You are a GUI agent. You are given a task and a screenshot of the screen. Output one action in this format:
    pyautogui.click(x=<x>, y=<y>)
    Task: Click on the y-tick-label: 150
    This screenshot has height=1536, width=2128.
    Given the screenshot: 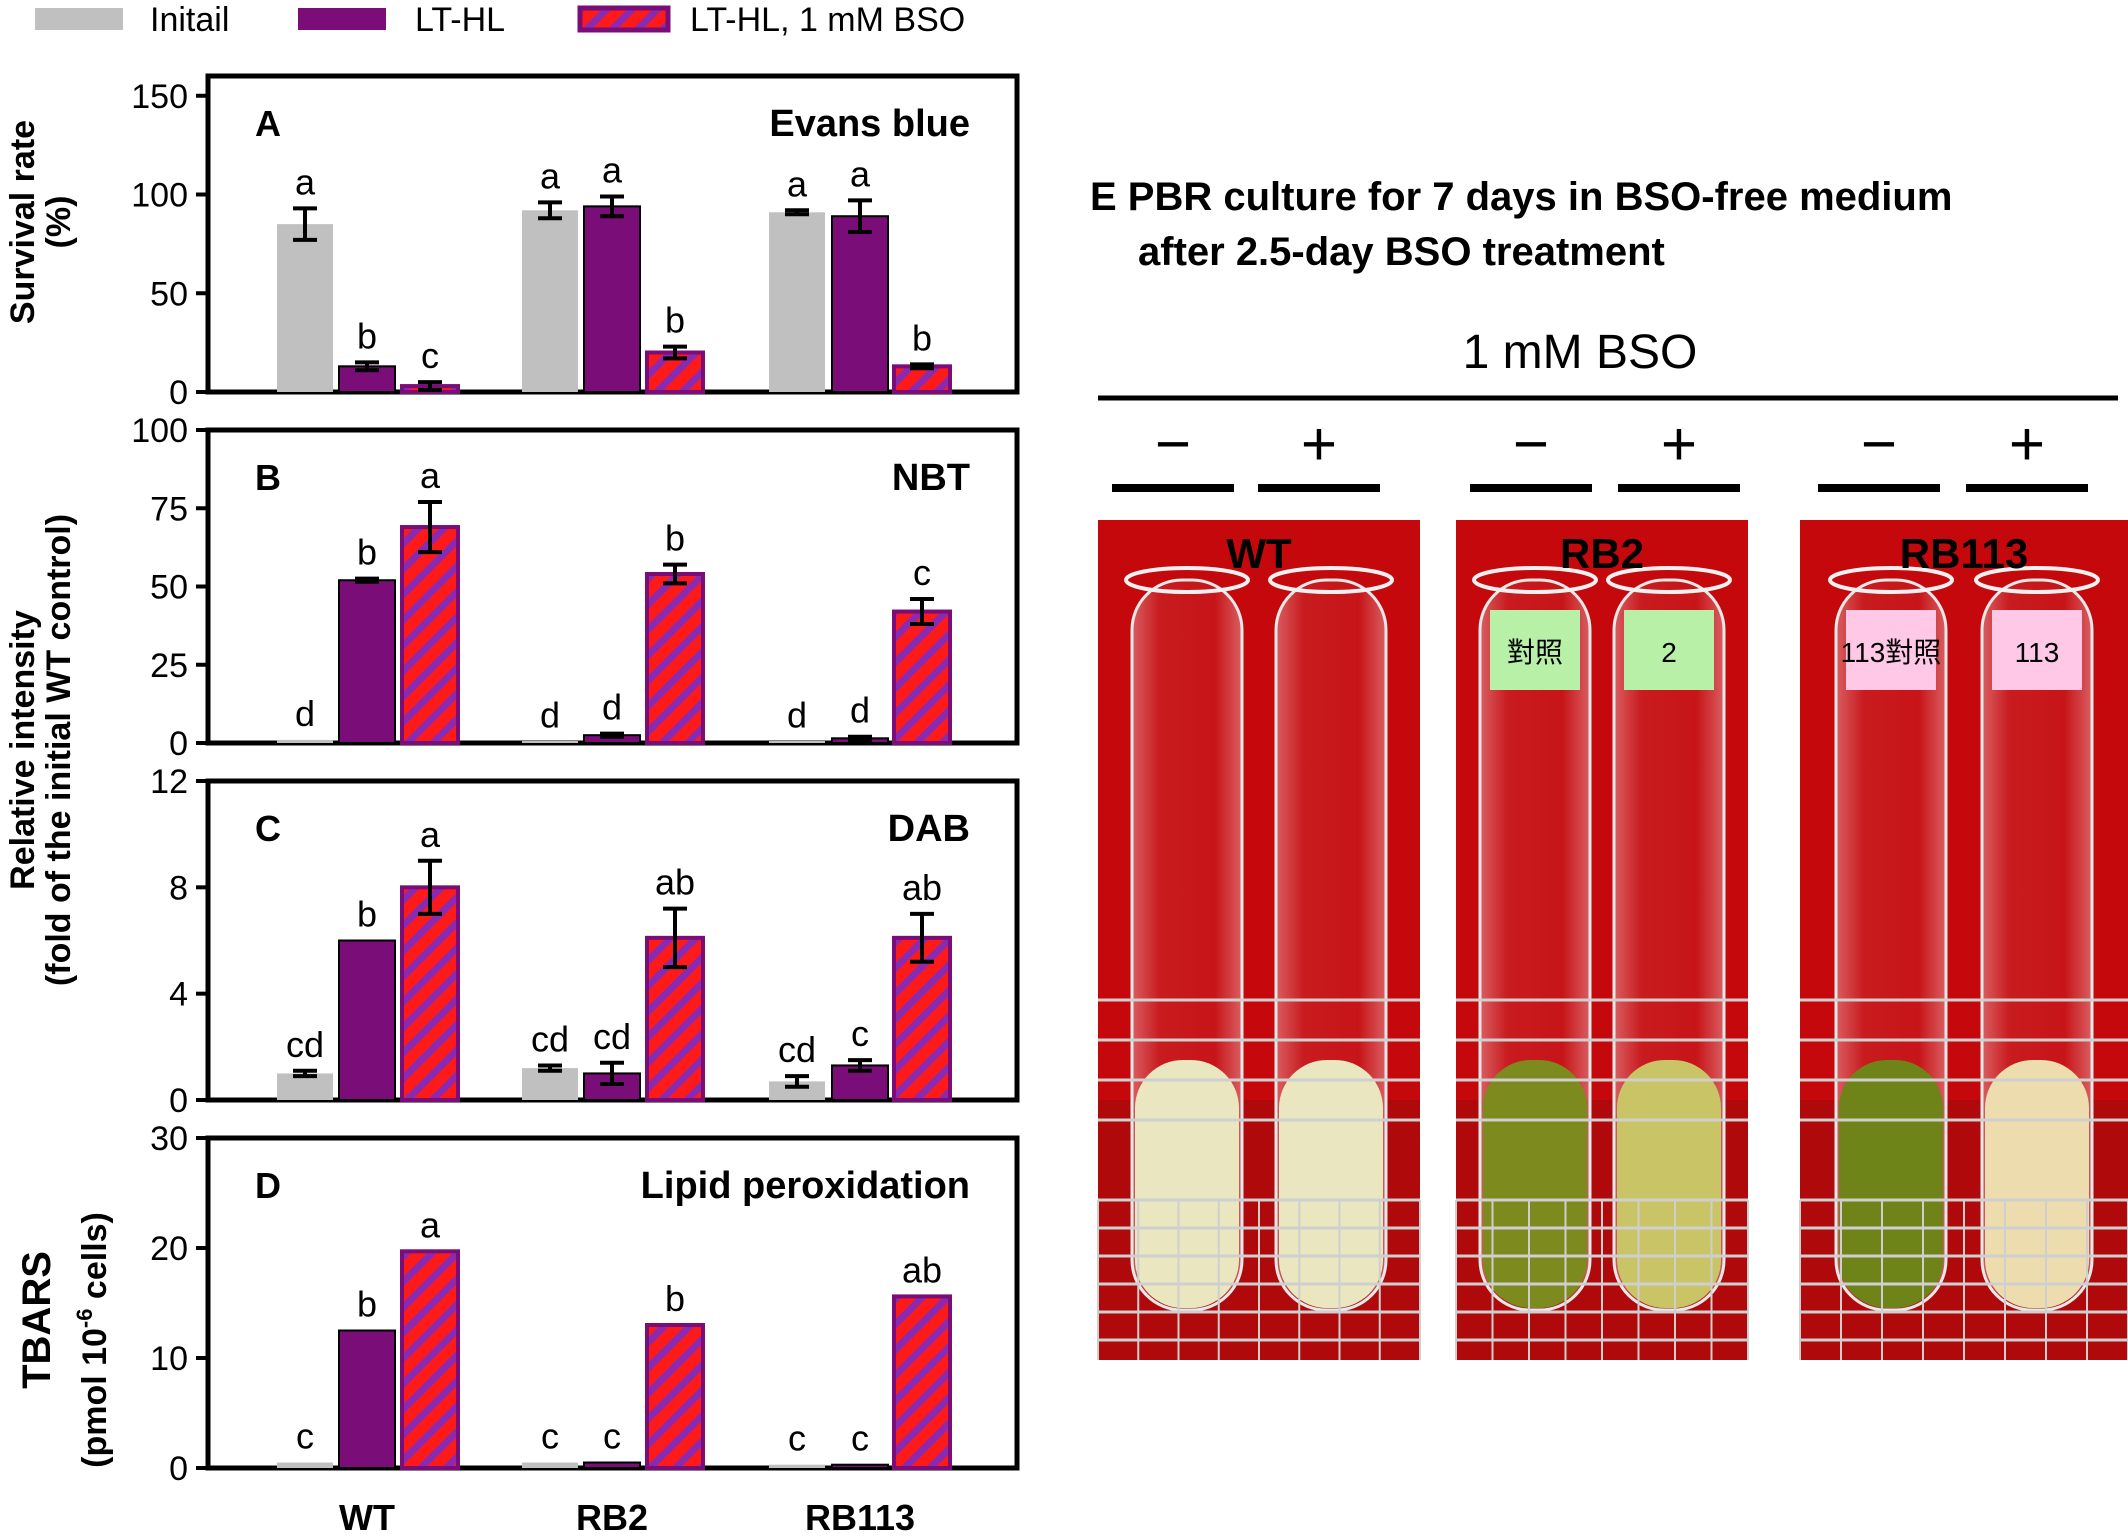 What is the action you would take?
    pyautogui.click(x=159, y=97)
    